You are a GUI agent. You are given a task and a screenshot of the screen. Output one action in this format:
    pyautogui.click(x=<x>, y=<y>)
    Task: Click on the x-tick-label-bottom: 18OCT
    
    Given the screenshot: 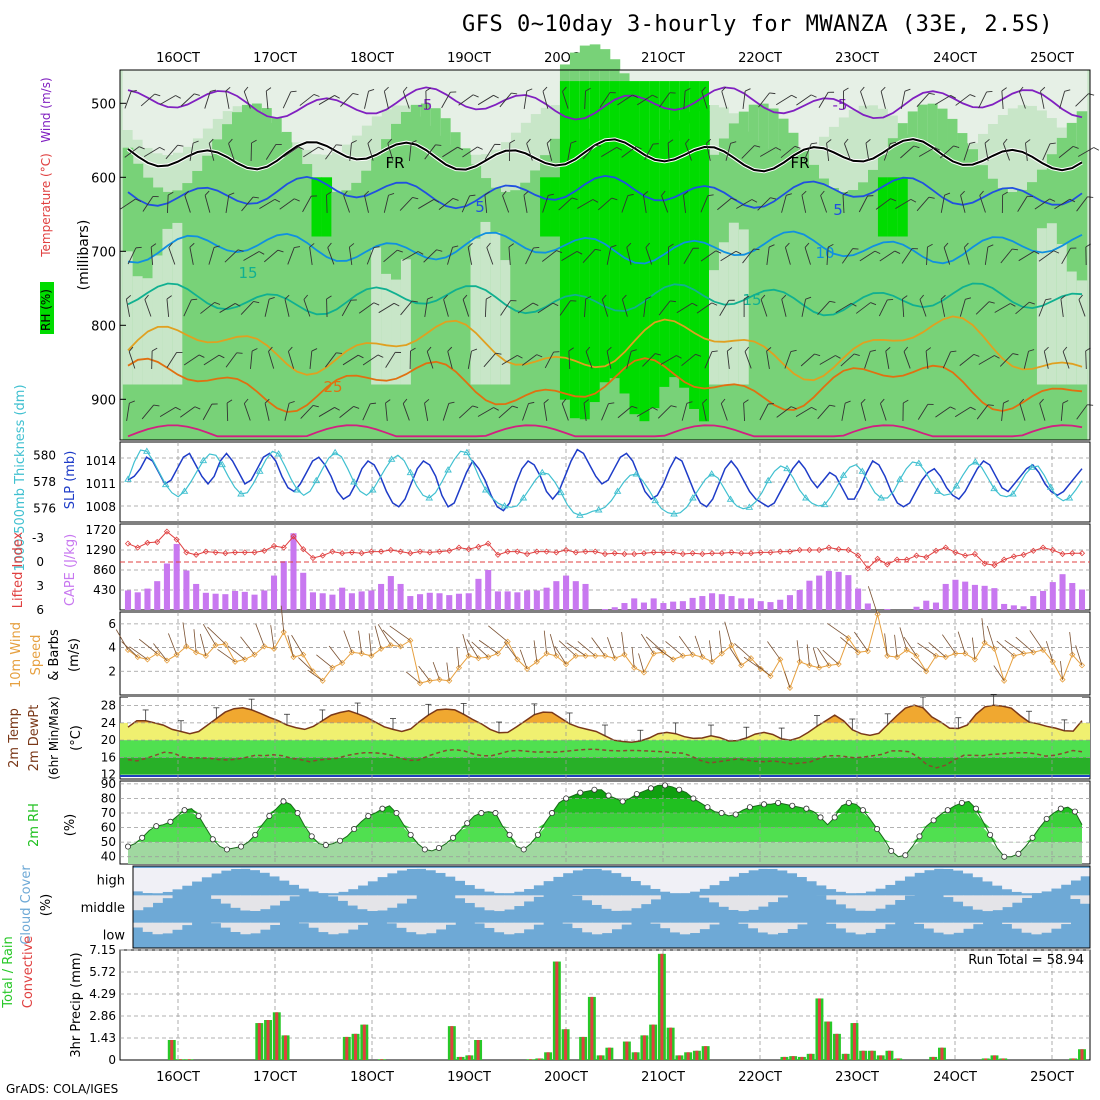 What is the action you would take?
    pyautogui.click(x=372, y=1077)
    